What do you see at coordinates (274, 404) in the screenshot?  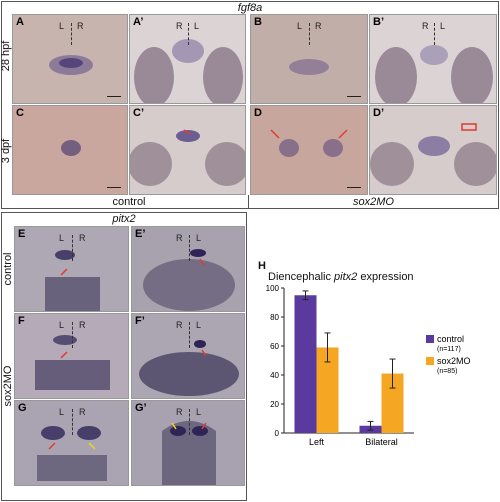 I see `y-tick-label: 20` at bounding box center [274, 404].